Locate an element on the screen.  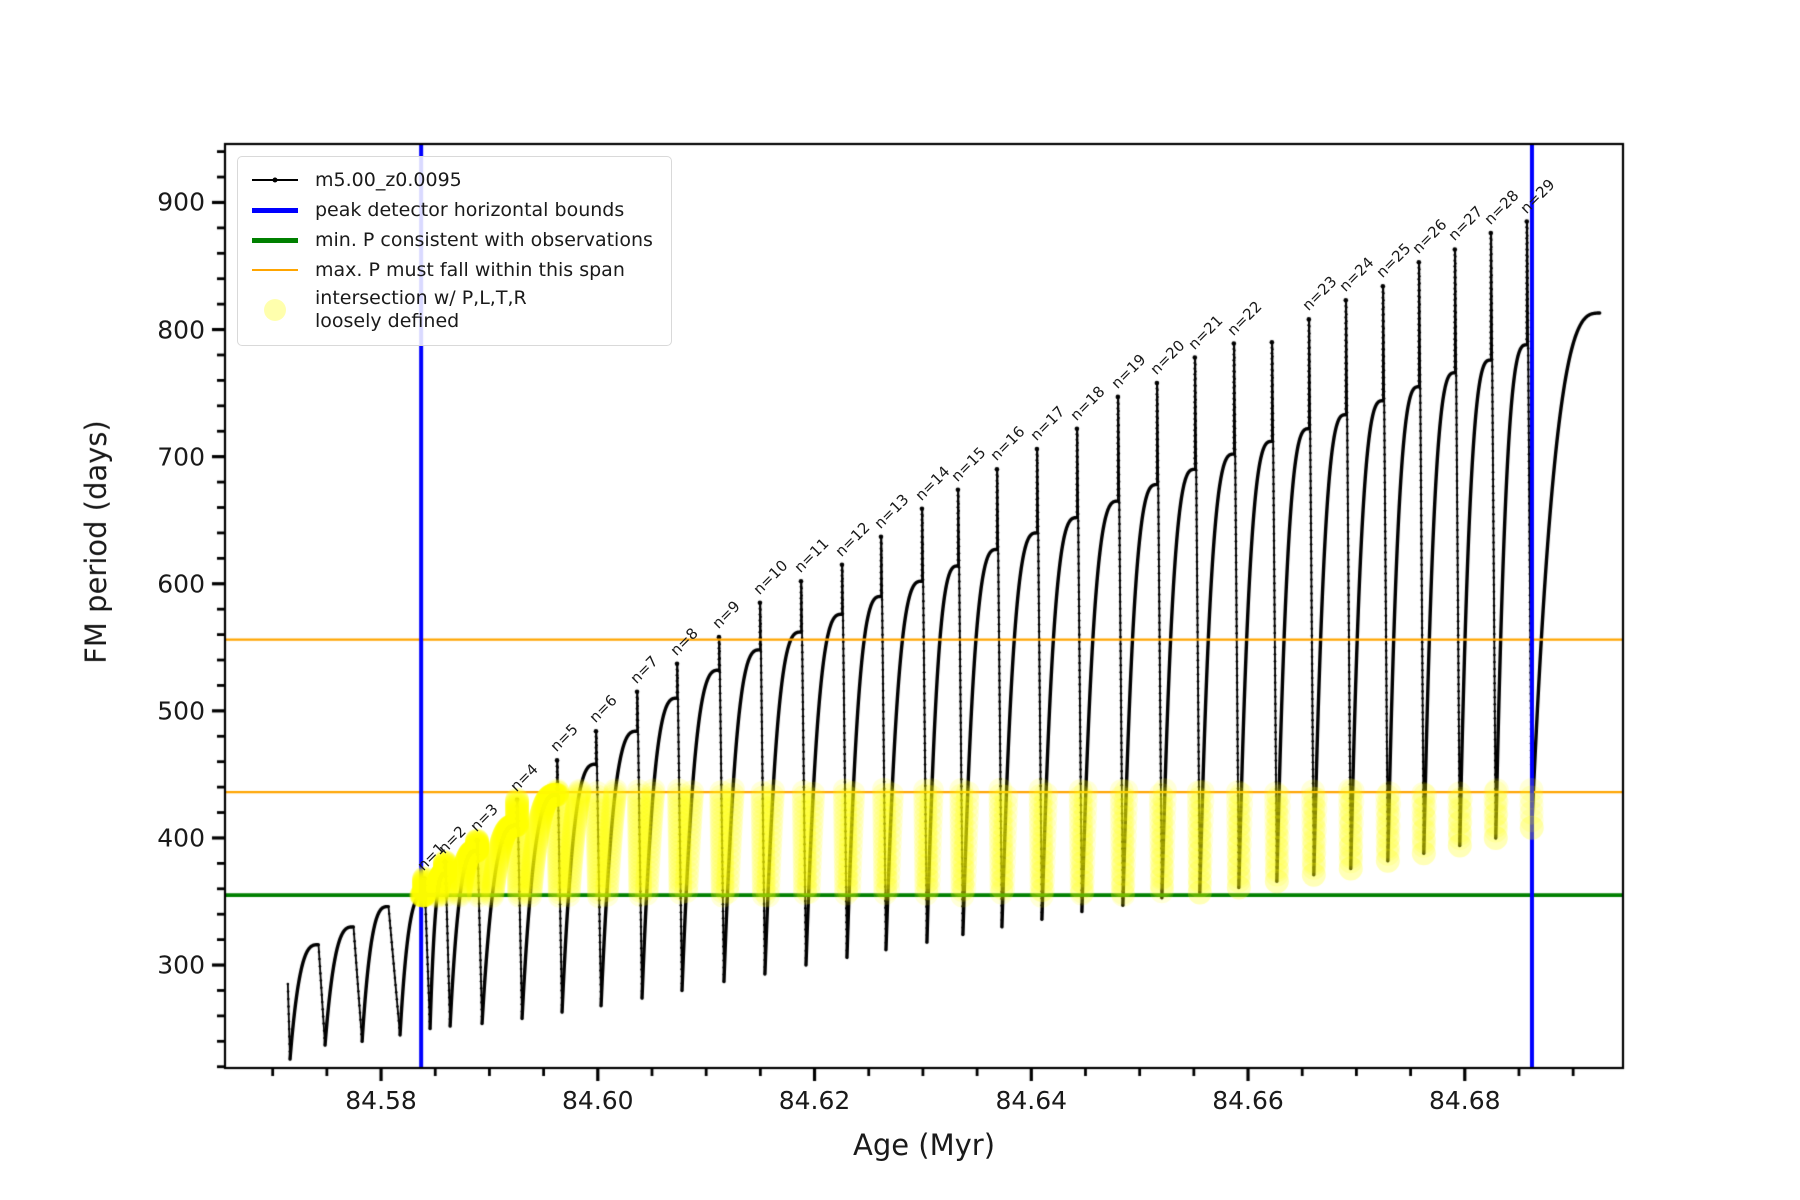
legend-label: min. P consistent with observations is located at coordinates (484, 239).